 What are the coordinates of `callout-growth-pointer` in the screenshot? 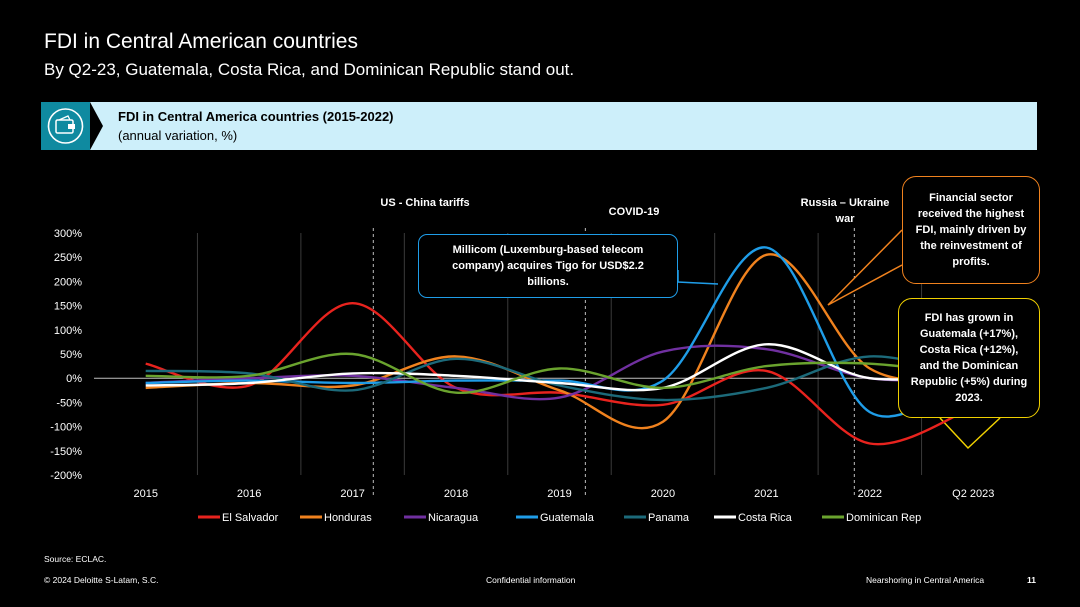 It's located at (970, 433).